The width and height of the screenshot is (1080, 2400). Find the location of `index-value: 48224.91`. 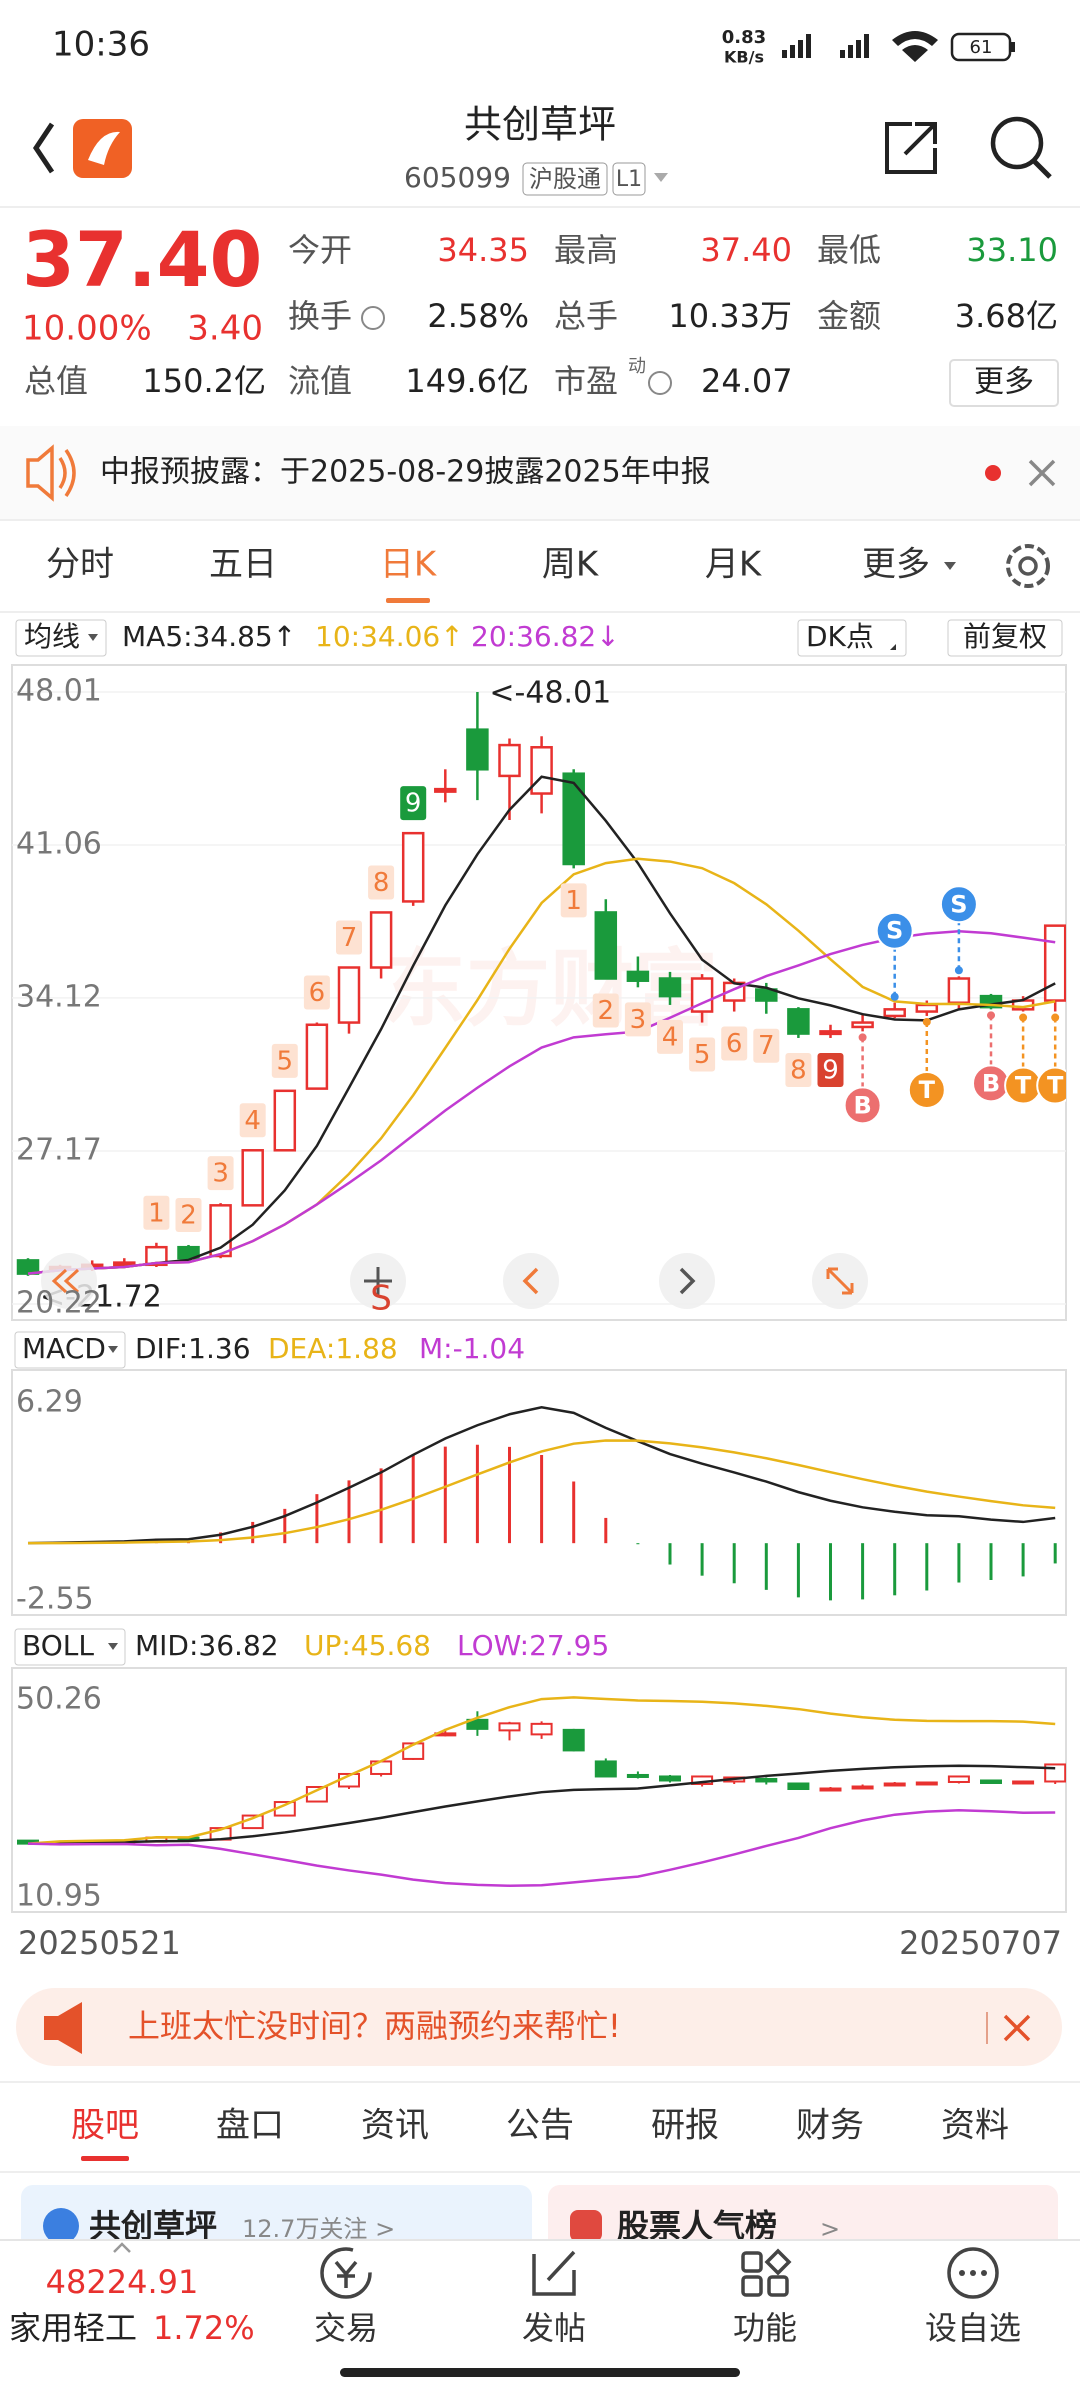

index-value: 48224.91 is located at coordinates (122, 2282).